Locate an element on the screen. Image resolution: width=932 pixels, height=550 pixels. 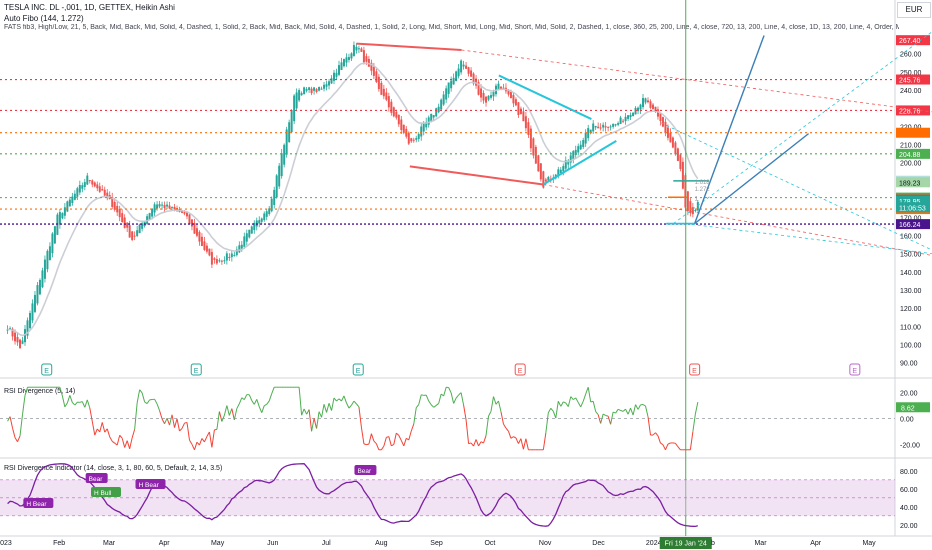
currency-selector: EUR is located at coordinates (914, 10).